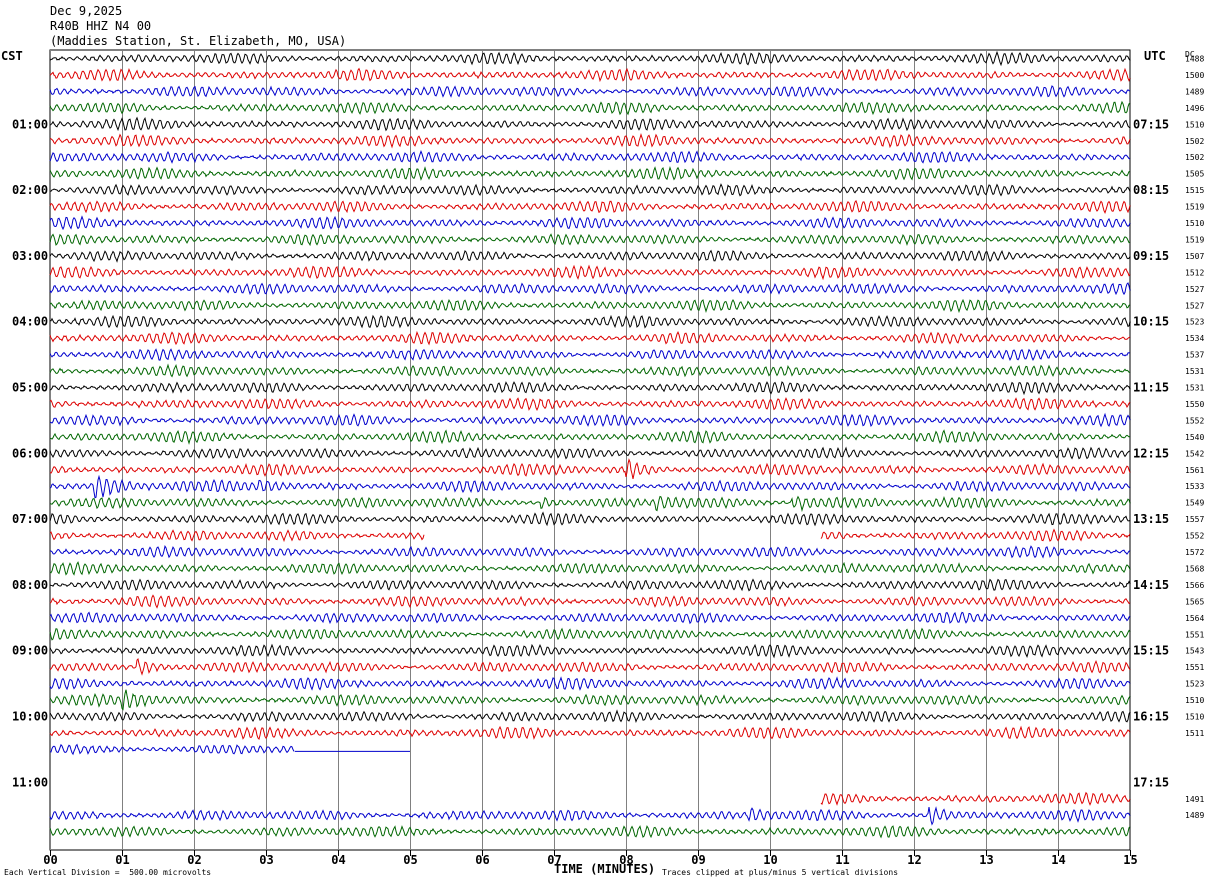  I want to click on dc-value: 1531, so click(1194, 371).